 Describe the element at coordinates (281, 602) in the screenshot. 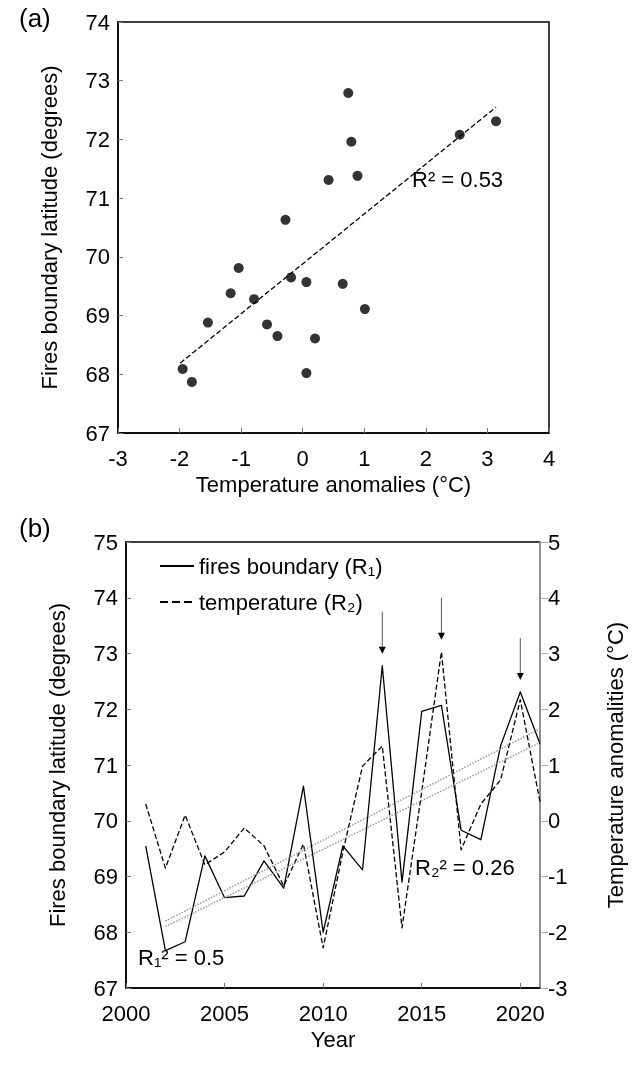

I see `legend-label: temperature (R₂)` at that location.